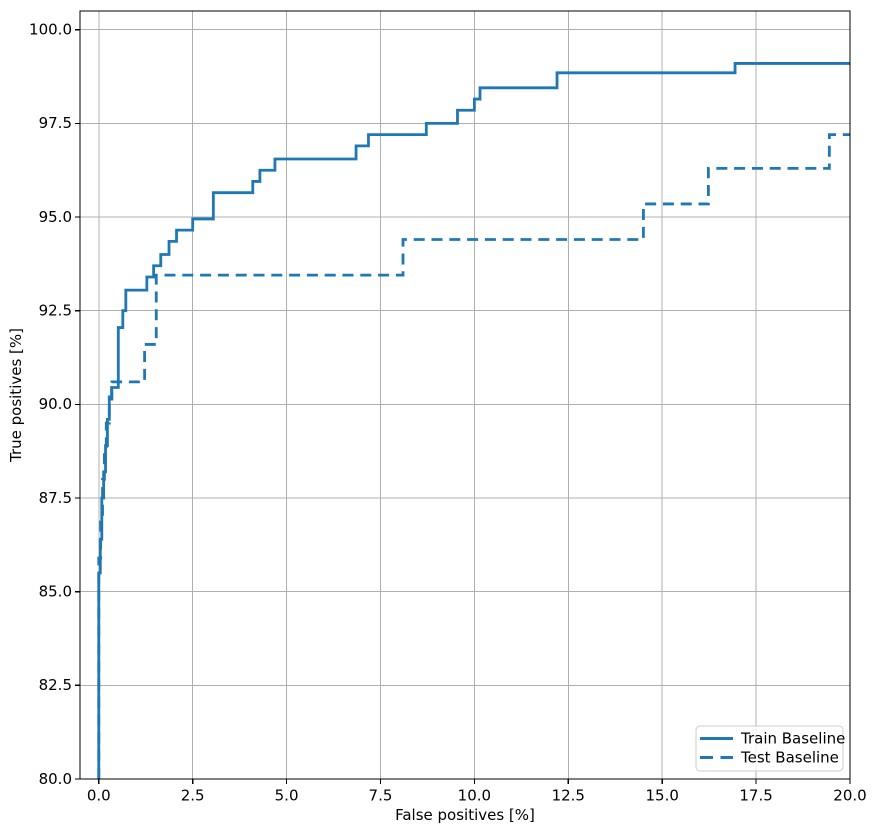 The height and width of the screenshot is (833, 874). Describe the element at coordinates (789, 758) in the screenshot. I see `legend-label-test: Test Baseline` at that location.